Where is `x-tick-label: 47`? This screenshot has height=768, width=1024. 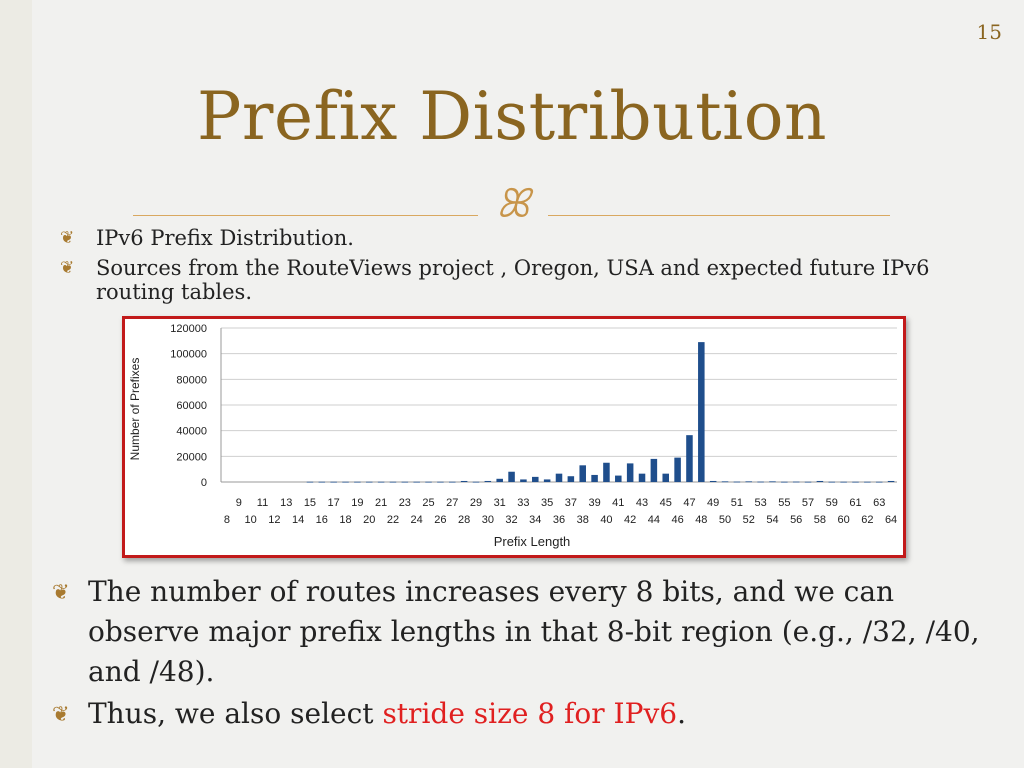 x-tick-label: 47 is located at coordinates (689, 503).